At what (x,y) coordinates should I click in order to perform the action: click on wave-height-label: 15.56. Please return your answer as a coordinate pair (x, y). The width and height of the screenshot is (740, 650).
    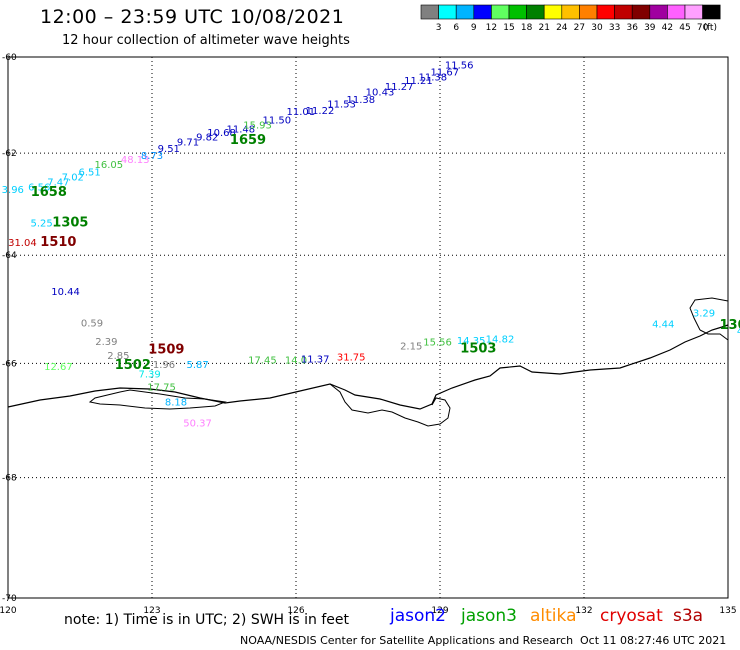
    Looking at the image, I should click on (437, 343).